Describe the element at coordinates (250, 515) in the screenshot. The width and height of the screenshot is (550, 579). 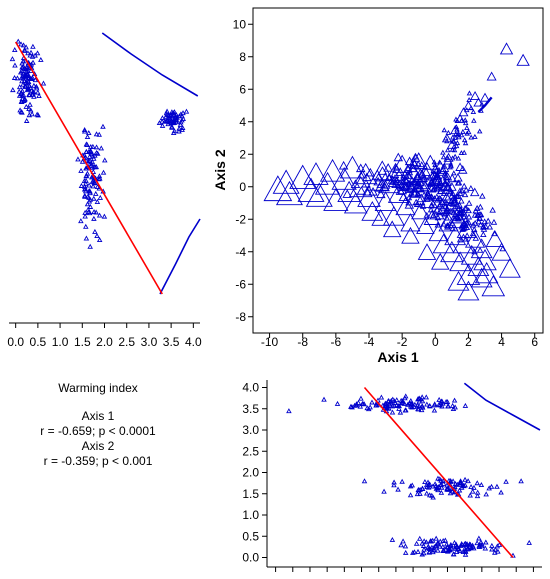
I see `br-y-tick-label: 1.0` at that location.